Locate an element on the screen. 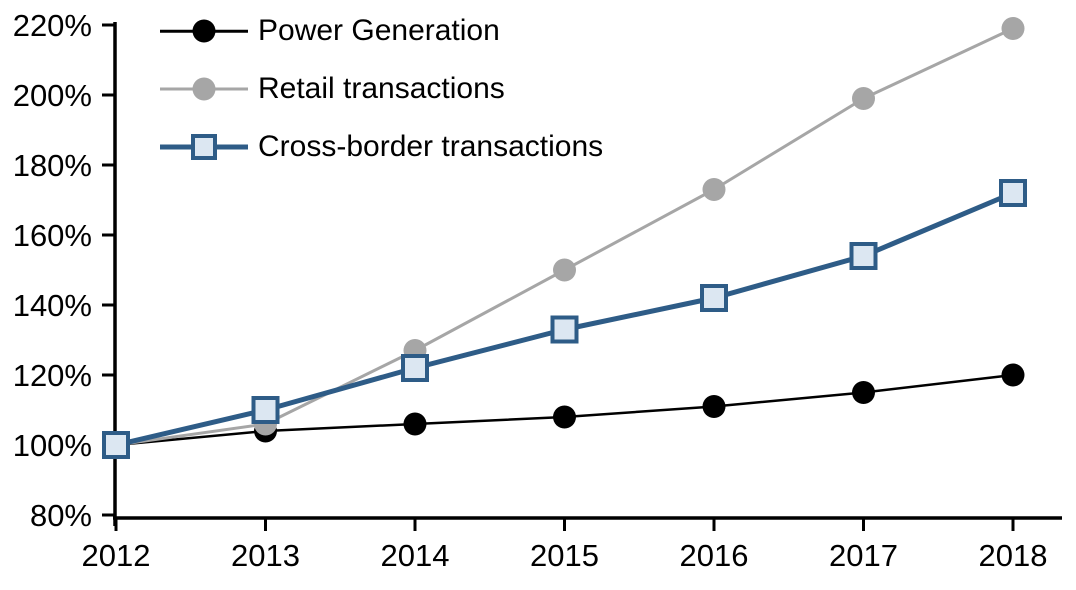  x-axis-tick-label: 2017 is located at coordinates (863, 555).